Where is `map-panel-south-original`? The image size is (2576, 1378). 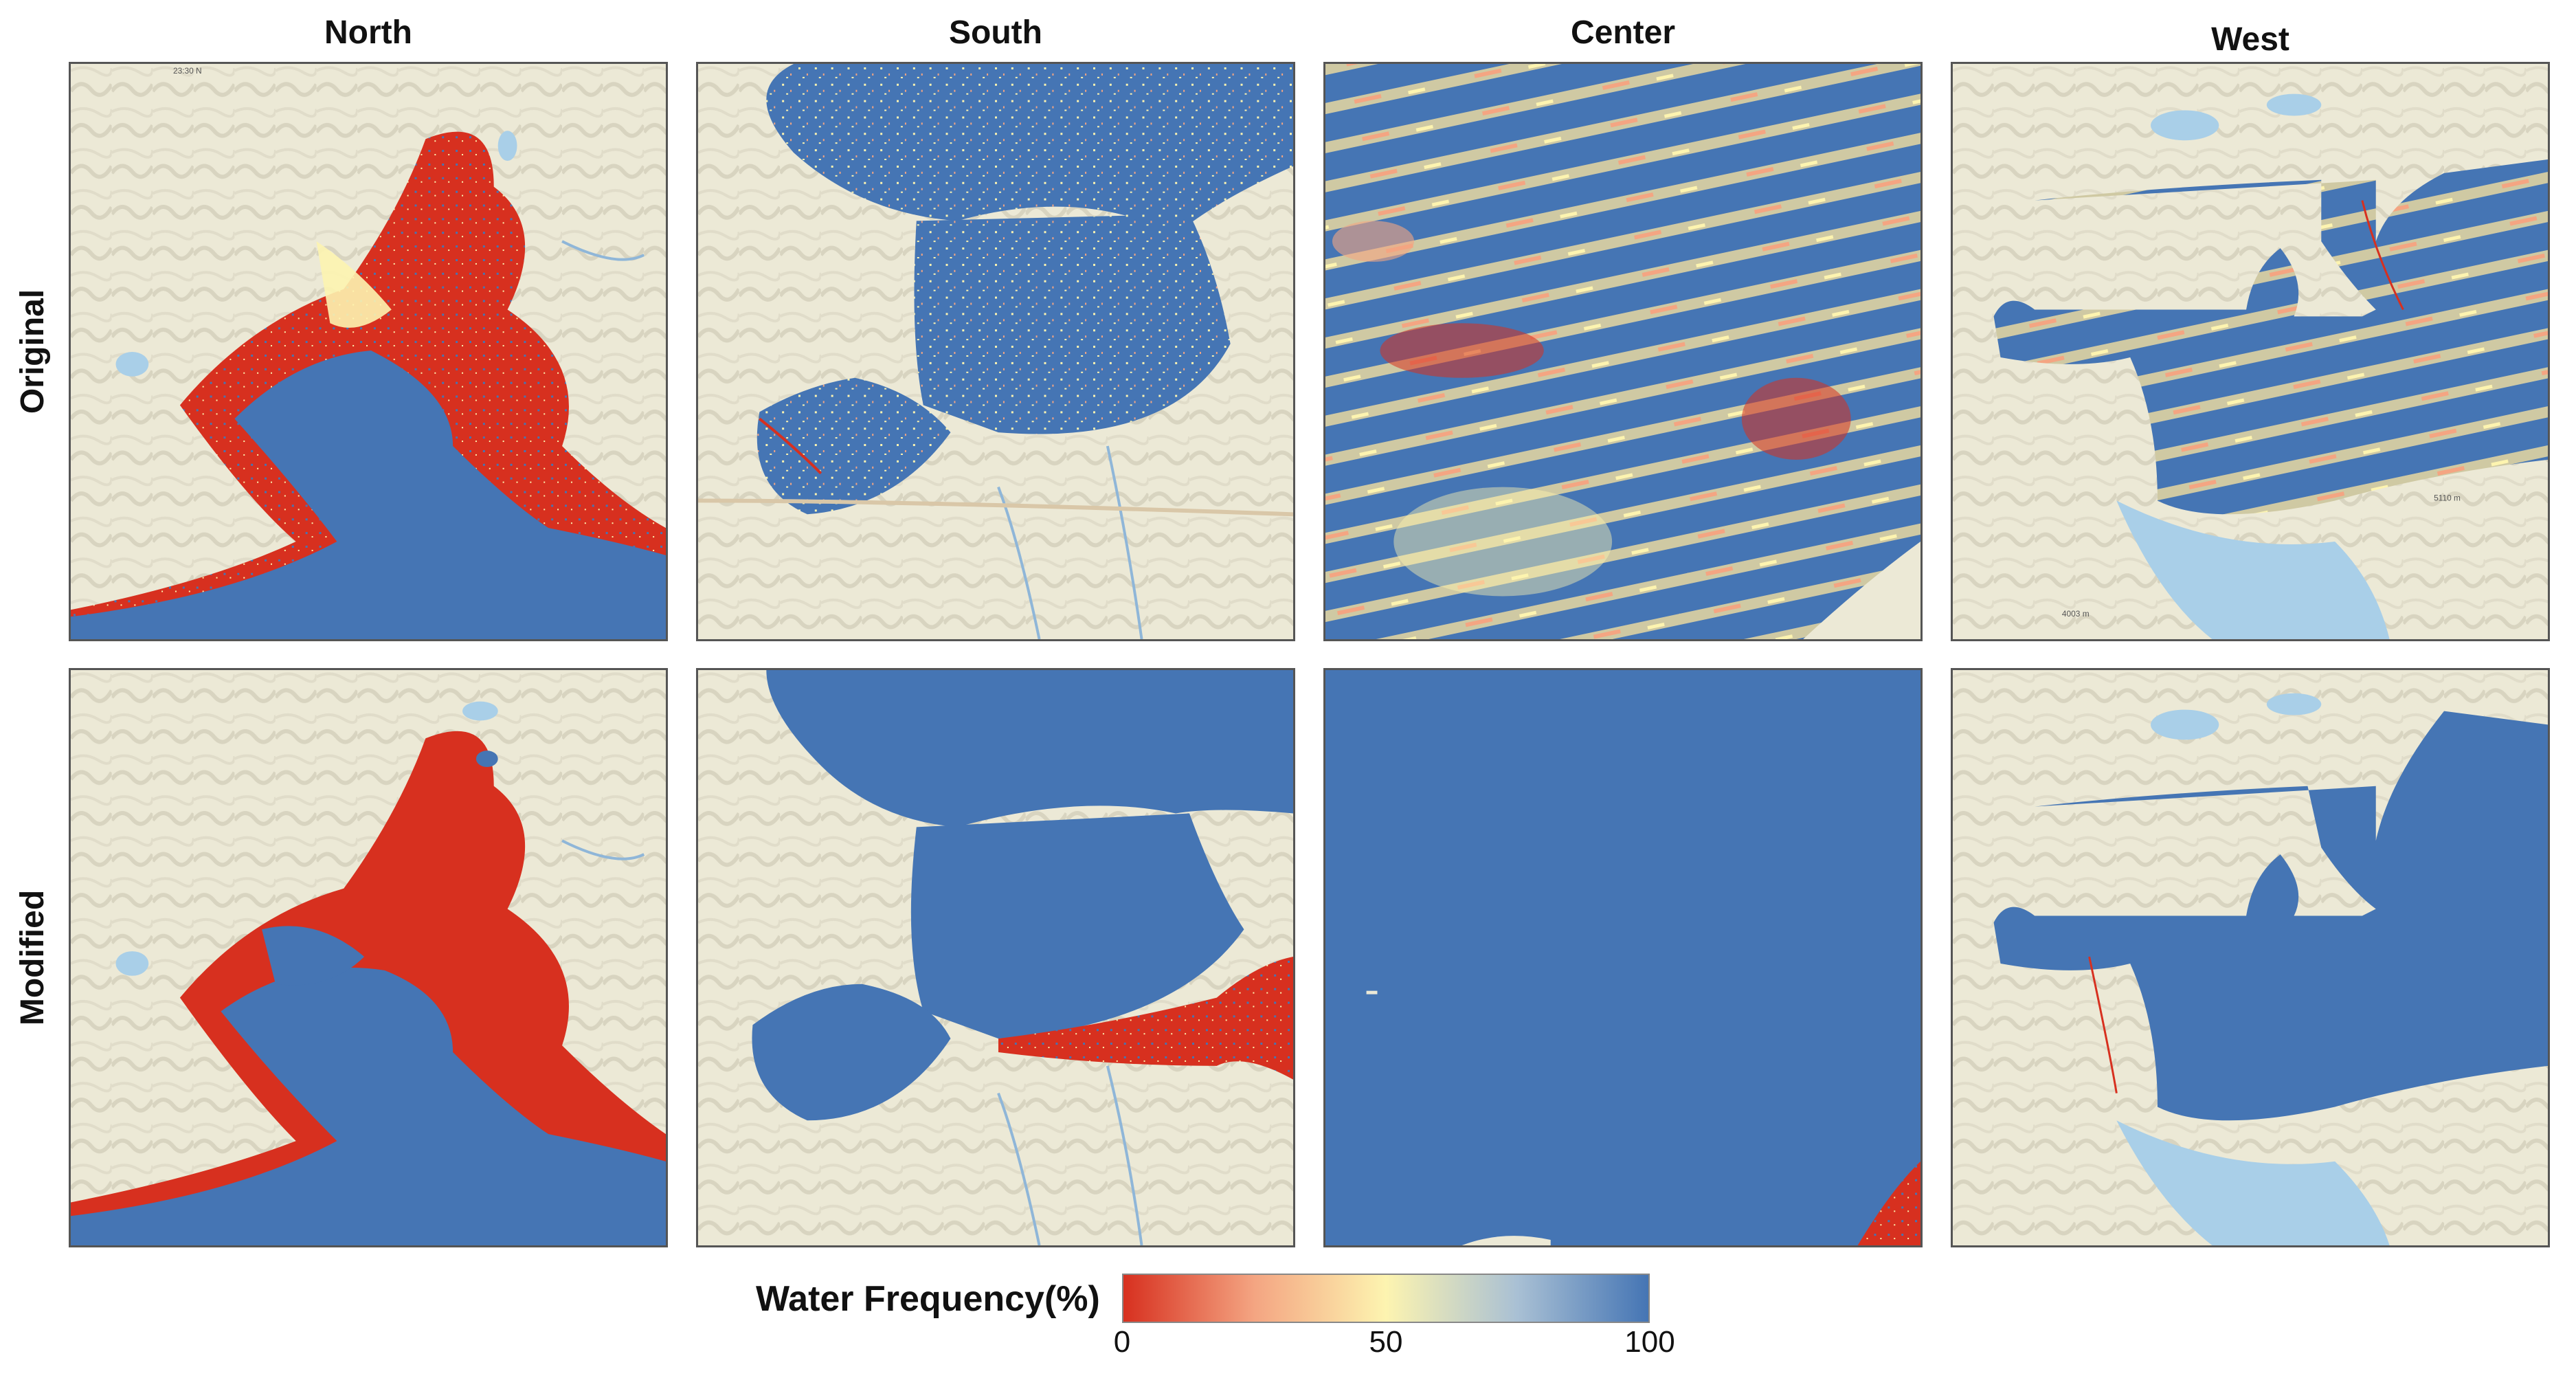
map-panel-south-original is located at coordinates (995, 351).